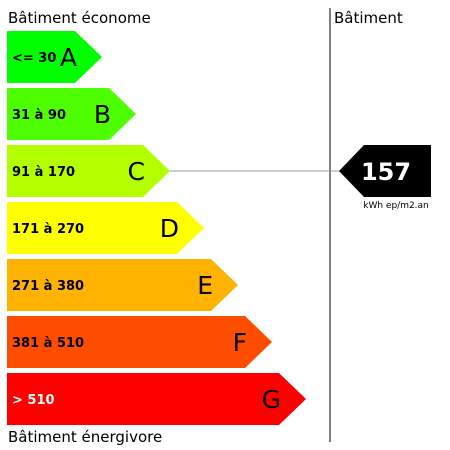 The image size is (450, 450). I want to click on class-range-label: > 510, so click(33, 400).